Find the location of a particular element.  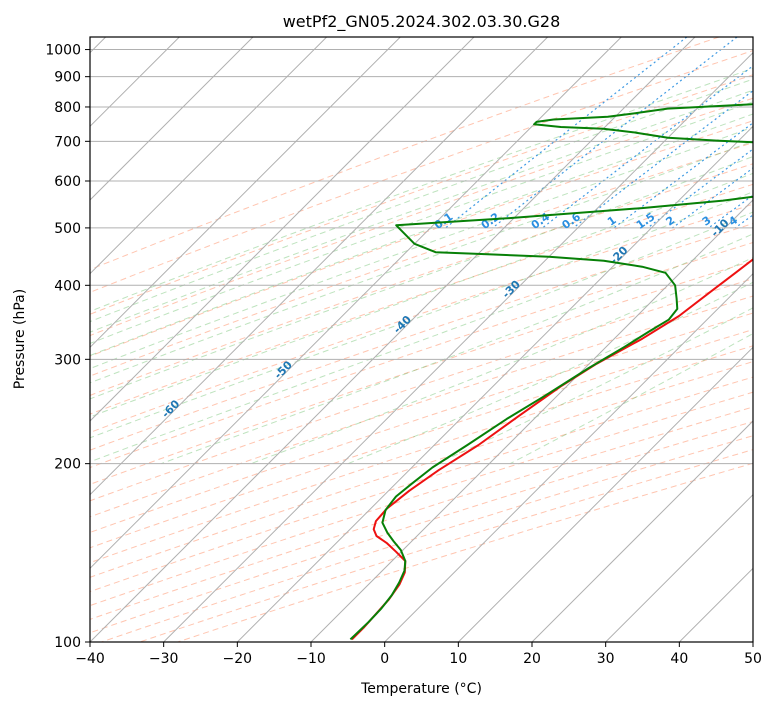

y-tick-label: 500 is located at coordinates (67, 229).